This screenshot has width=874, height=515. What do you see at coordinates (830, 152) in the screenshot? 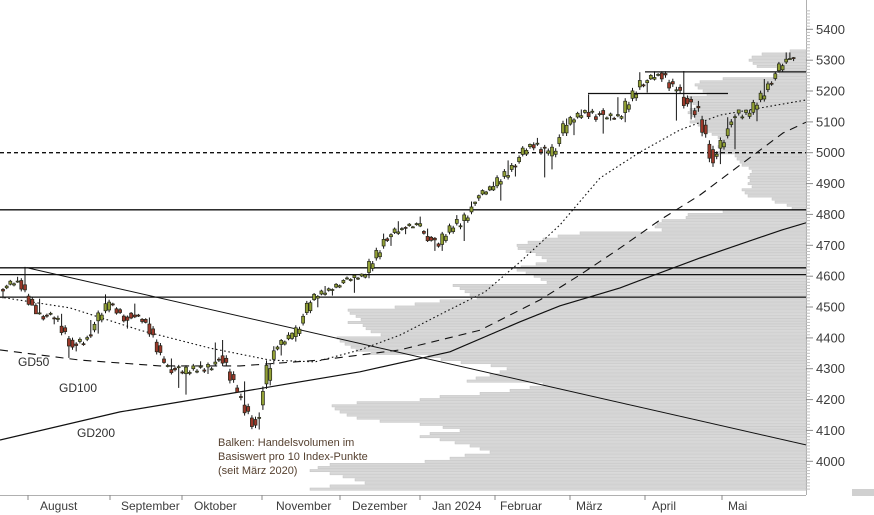
I see `y-axis-label: 5000` at bounding box center [830, 152].